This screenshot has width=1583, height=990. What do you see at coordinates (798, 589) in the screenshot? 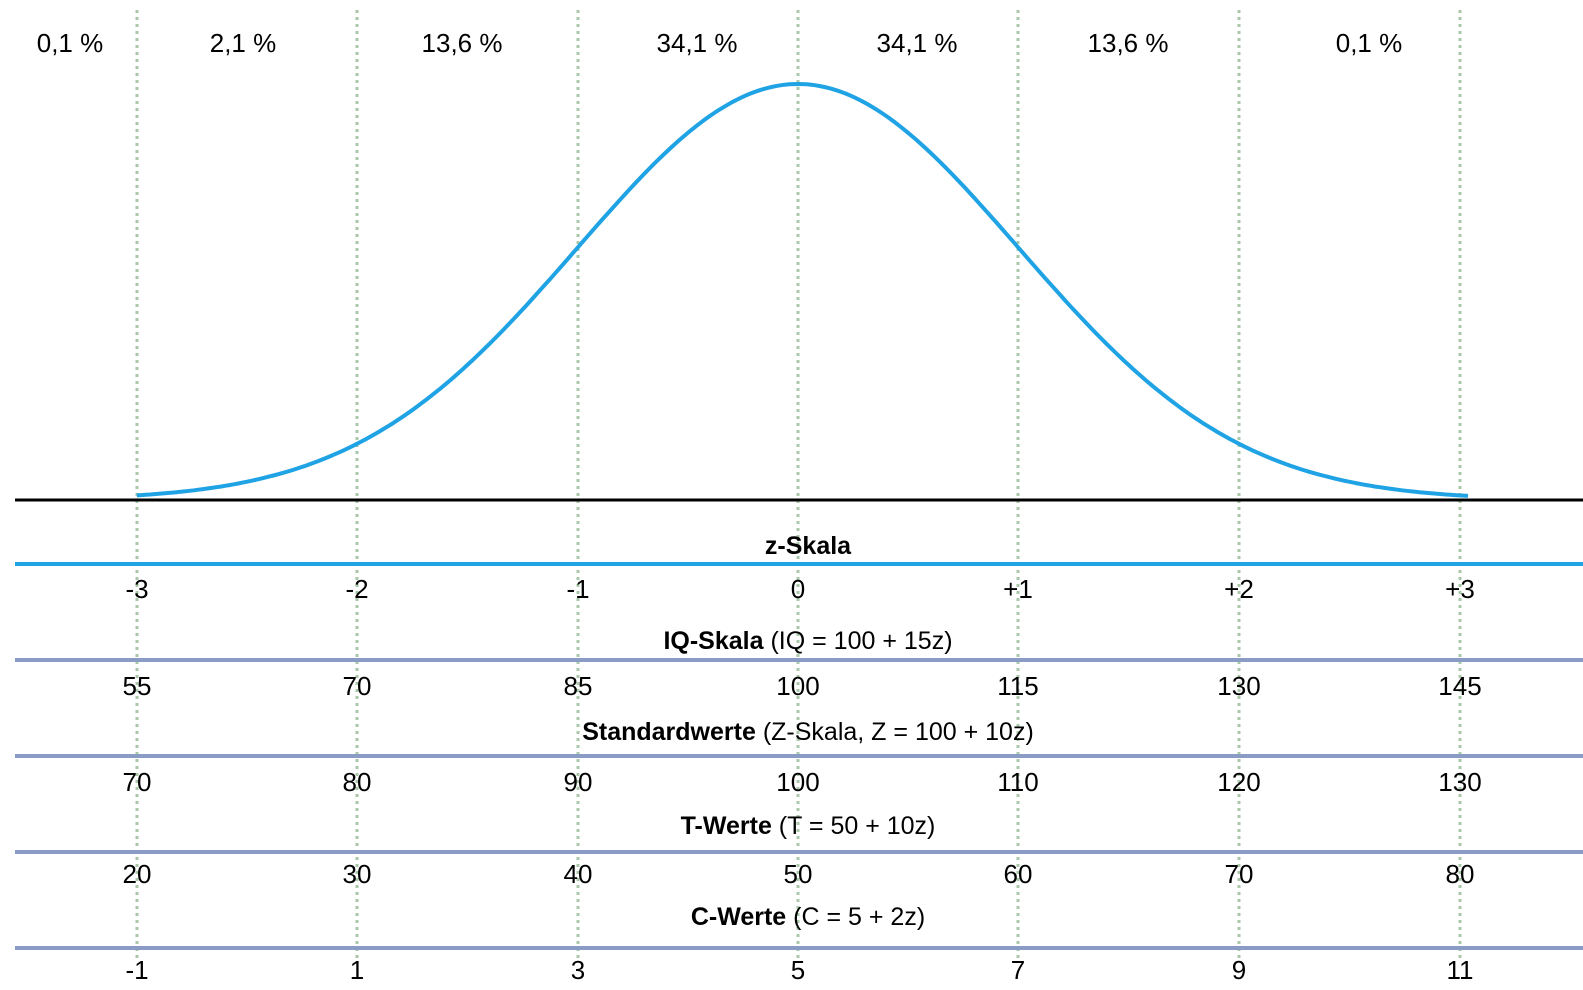
I see `scale-tick-label: 0` at bounding box center [798, 589].